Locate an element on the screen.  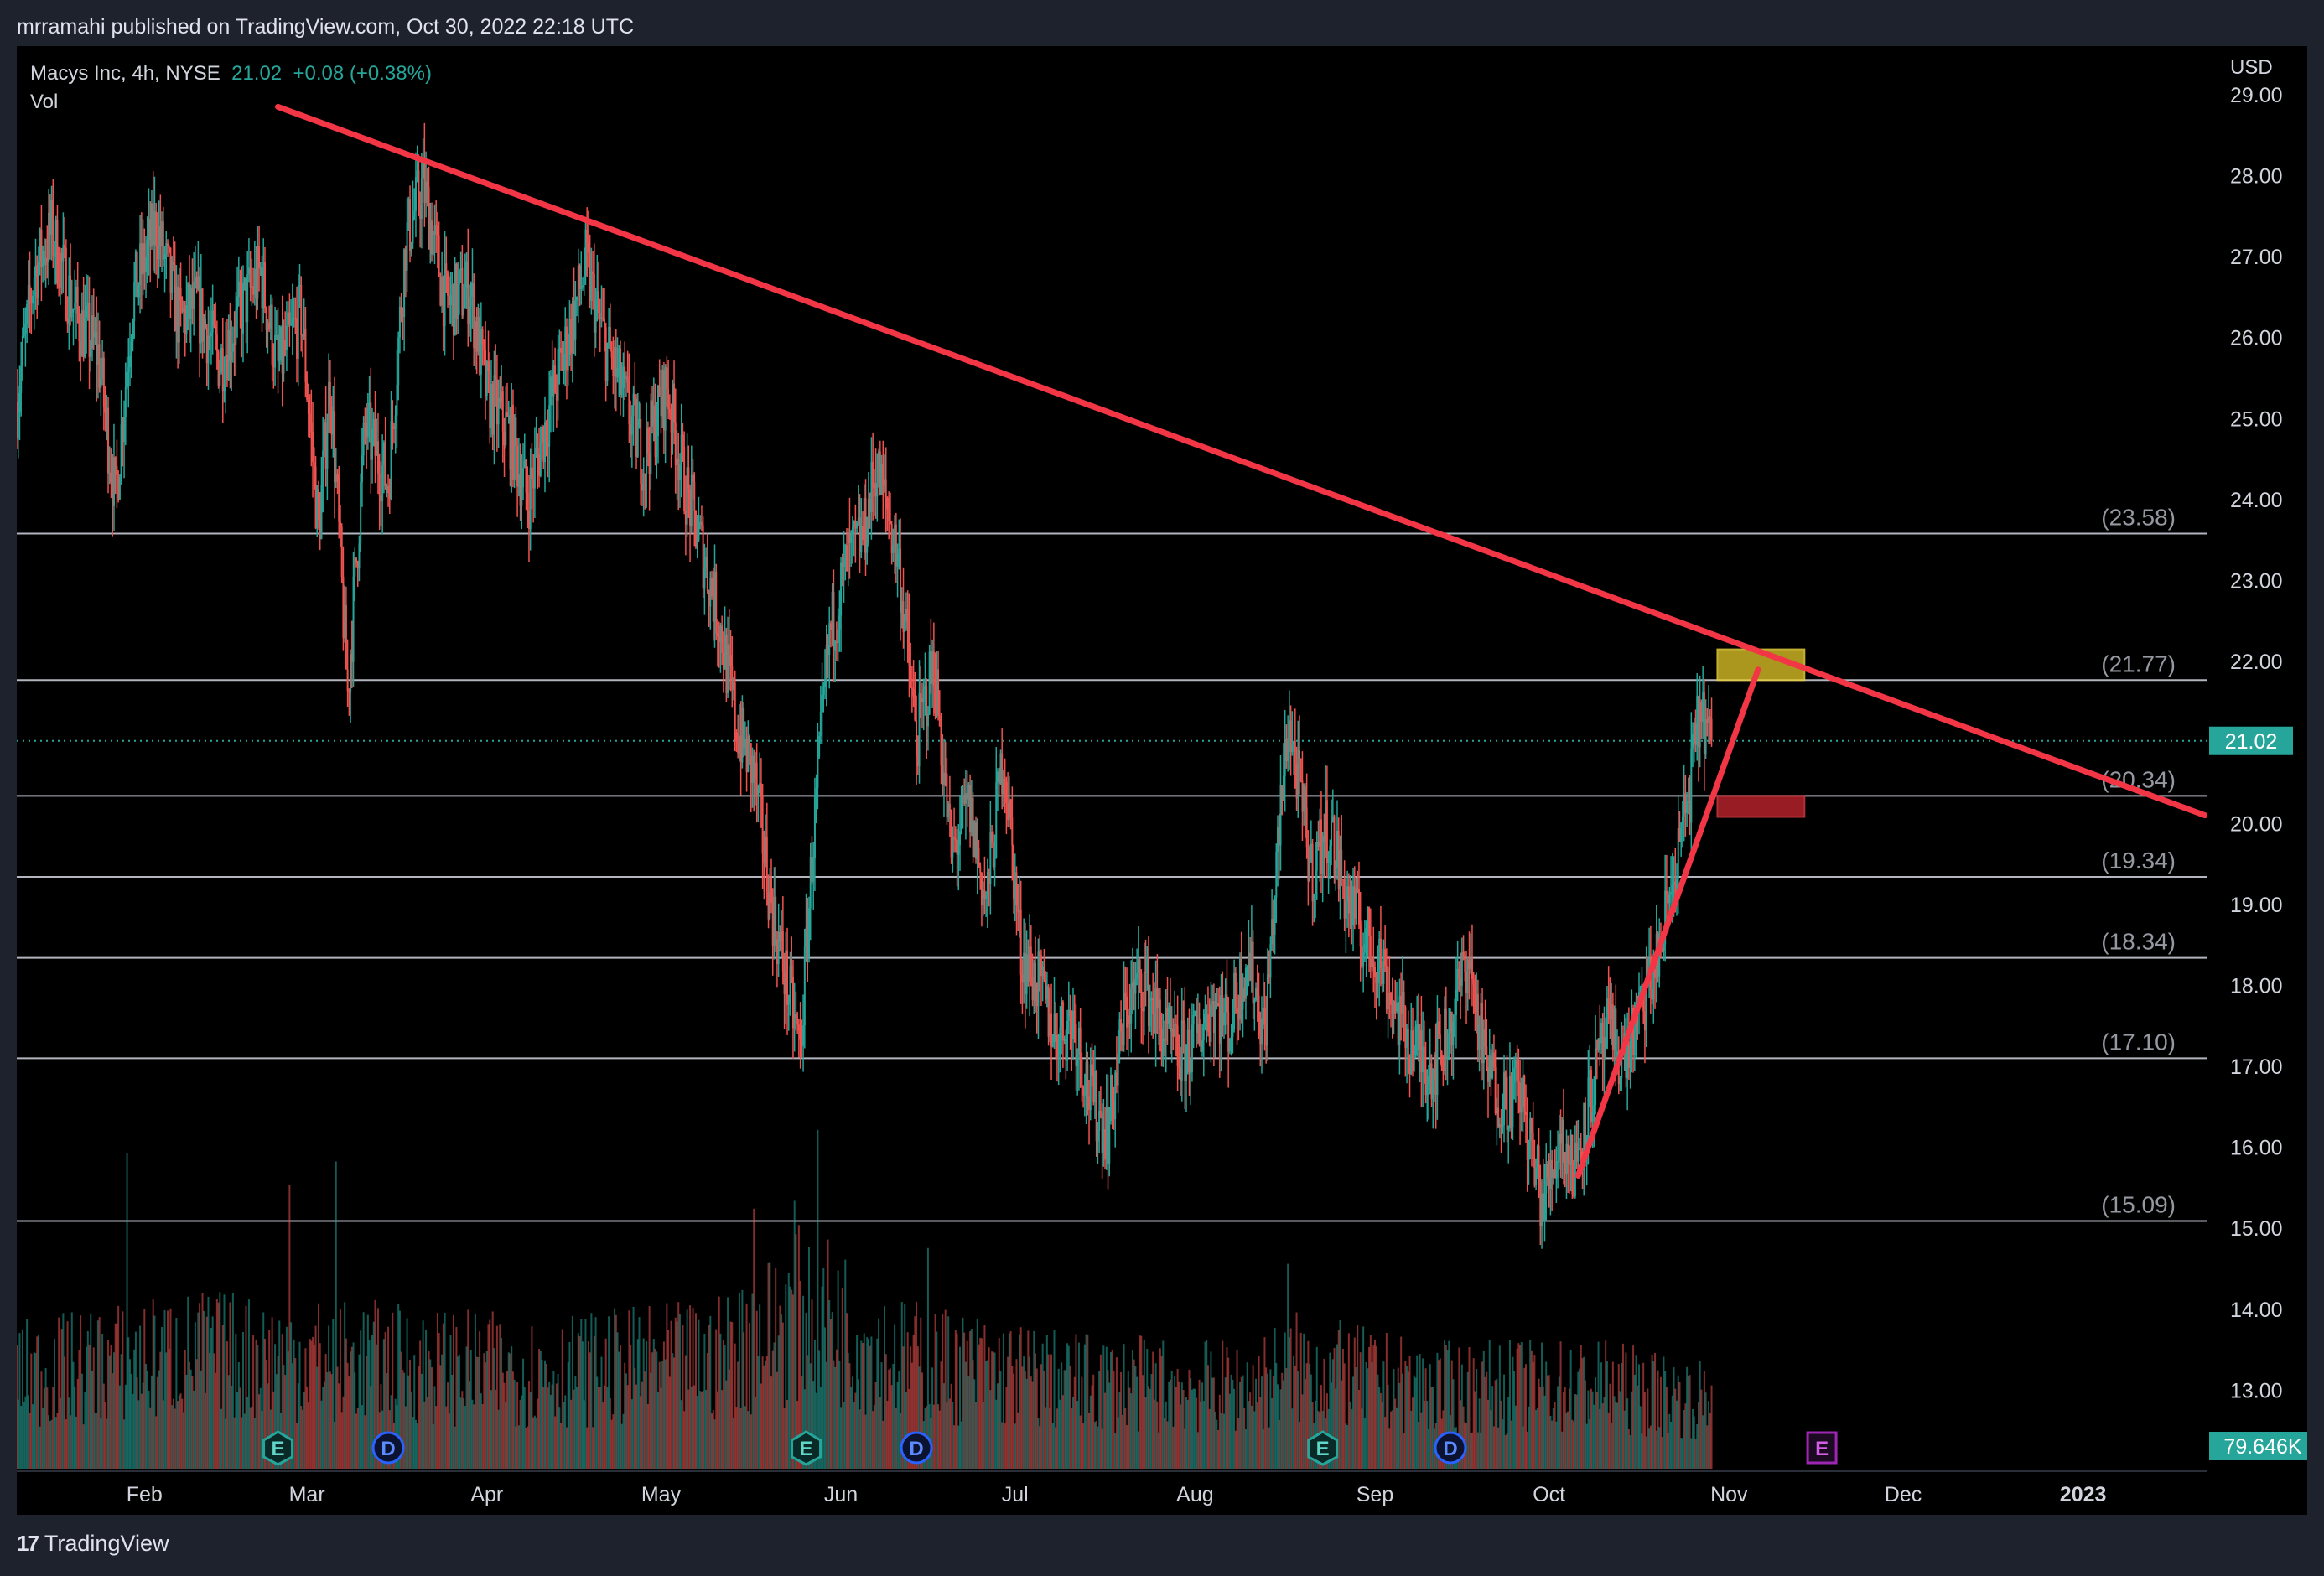
tradingview-logo-icon: 17 is located at coordinates (28, 1543).